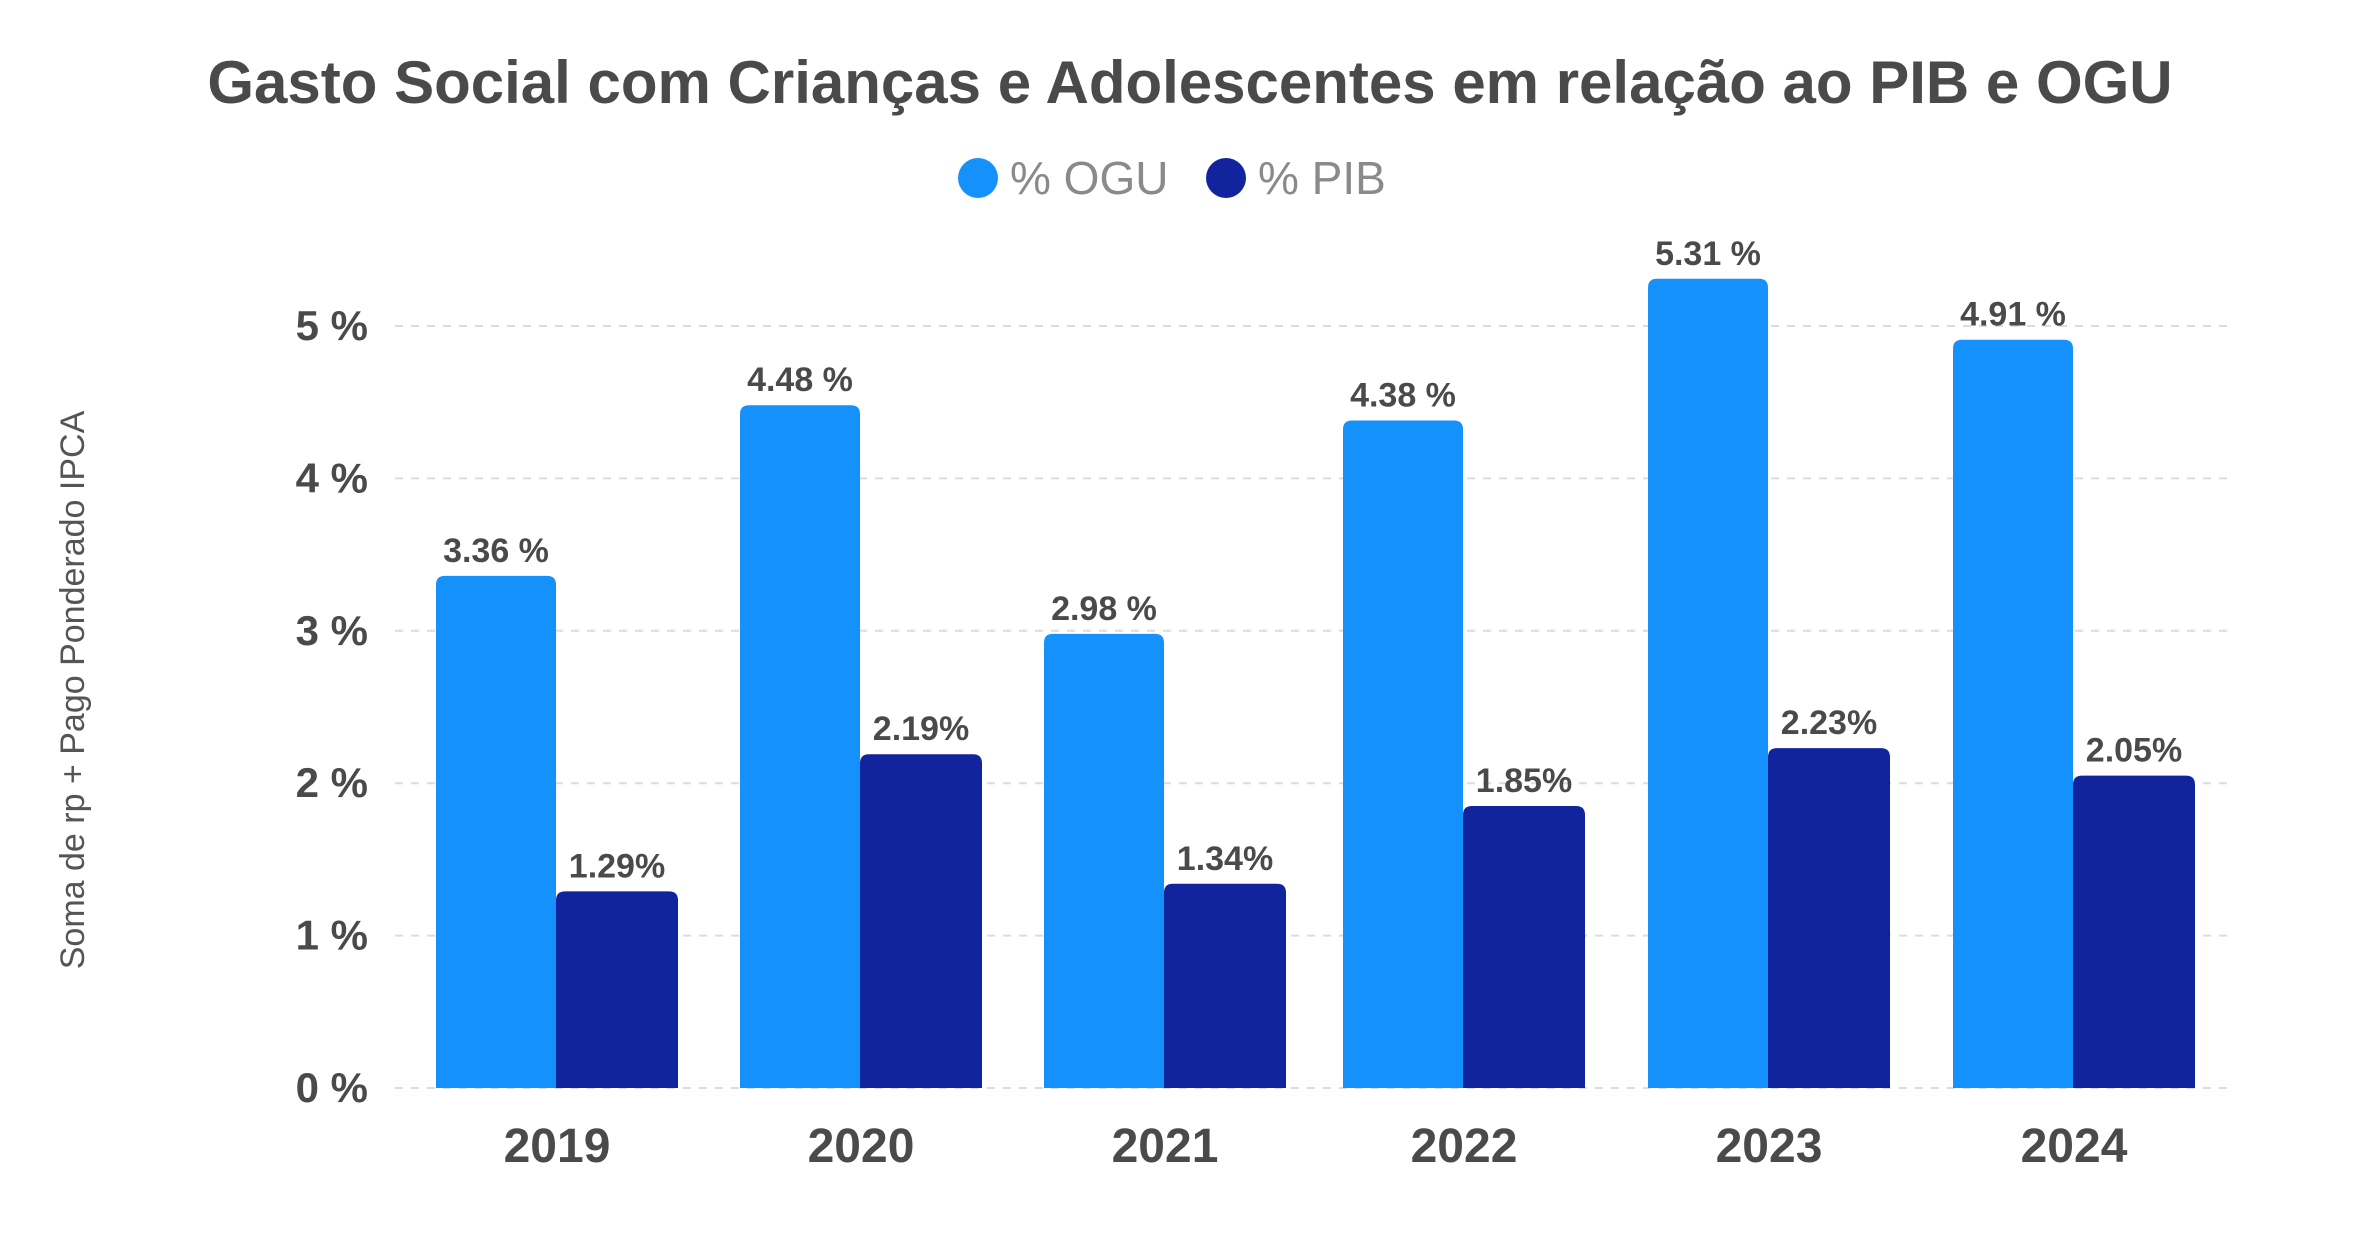  Describe the element at coordinates (2134, 931) in the screenshot. I see `bar-pib-2024` at that location.